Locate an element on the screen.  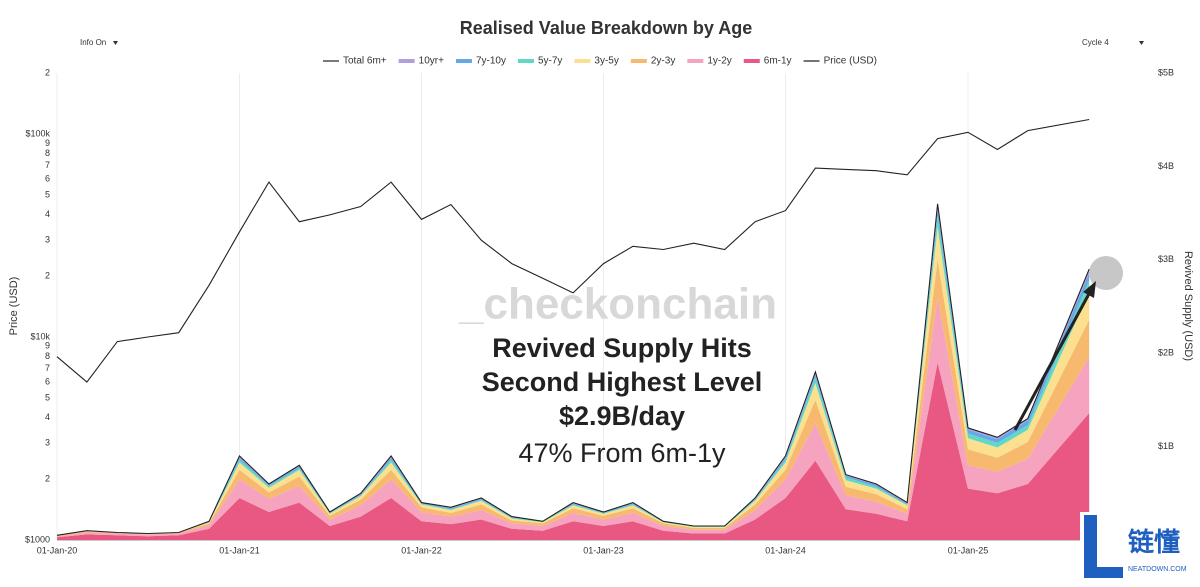
info-toggle: Info On is located at coordinates (93, 42).